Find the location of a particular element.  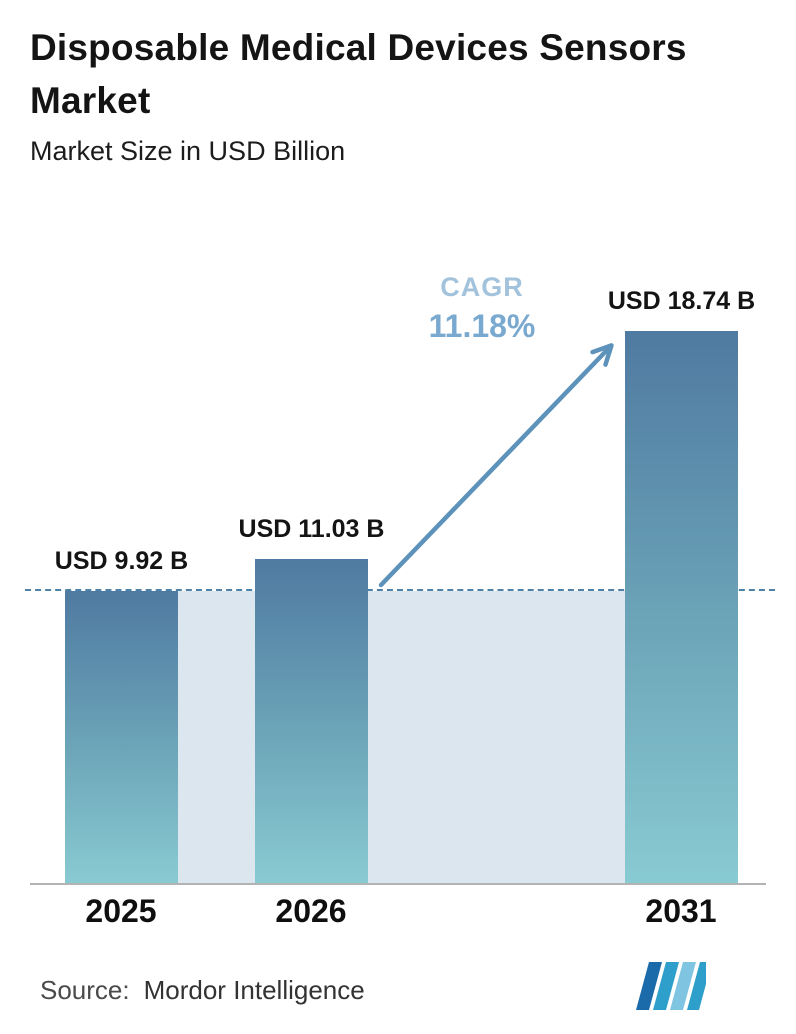

bar-2025-value-label: USD 9.92 B is located at coordinates (121, 561).